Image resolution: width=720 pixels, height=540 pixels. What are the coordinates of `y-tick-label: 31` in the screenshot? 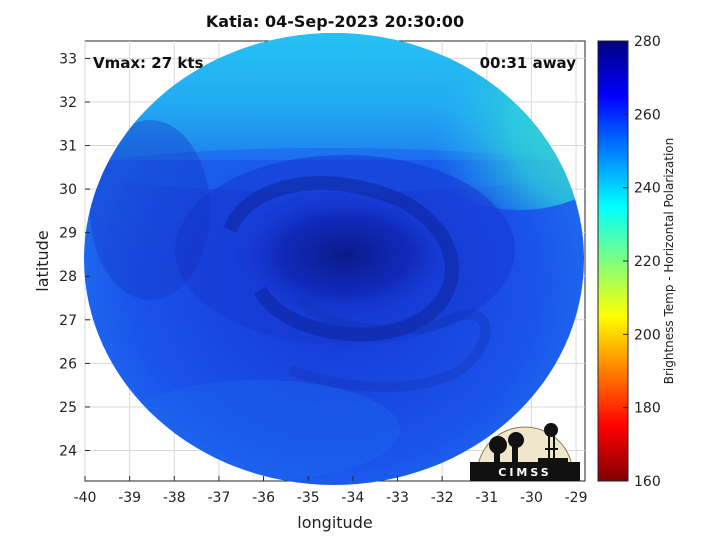 It's located at (68, 147).